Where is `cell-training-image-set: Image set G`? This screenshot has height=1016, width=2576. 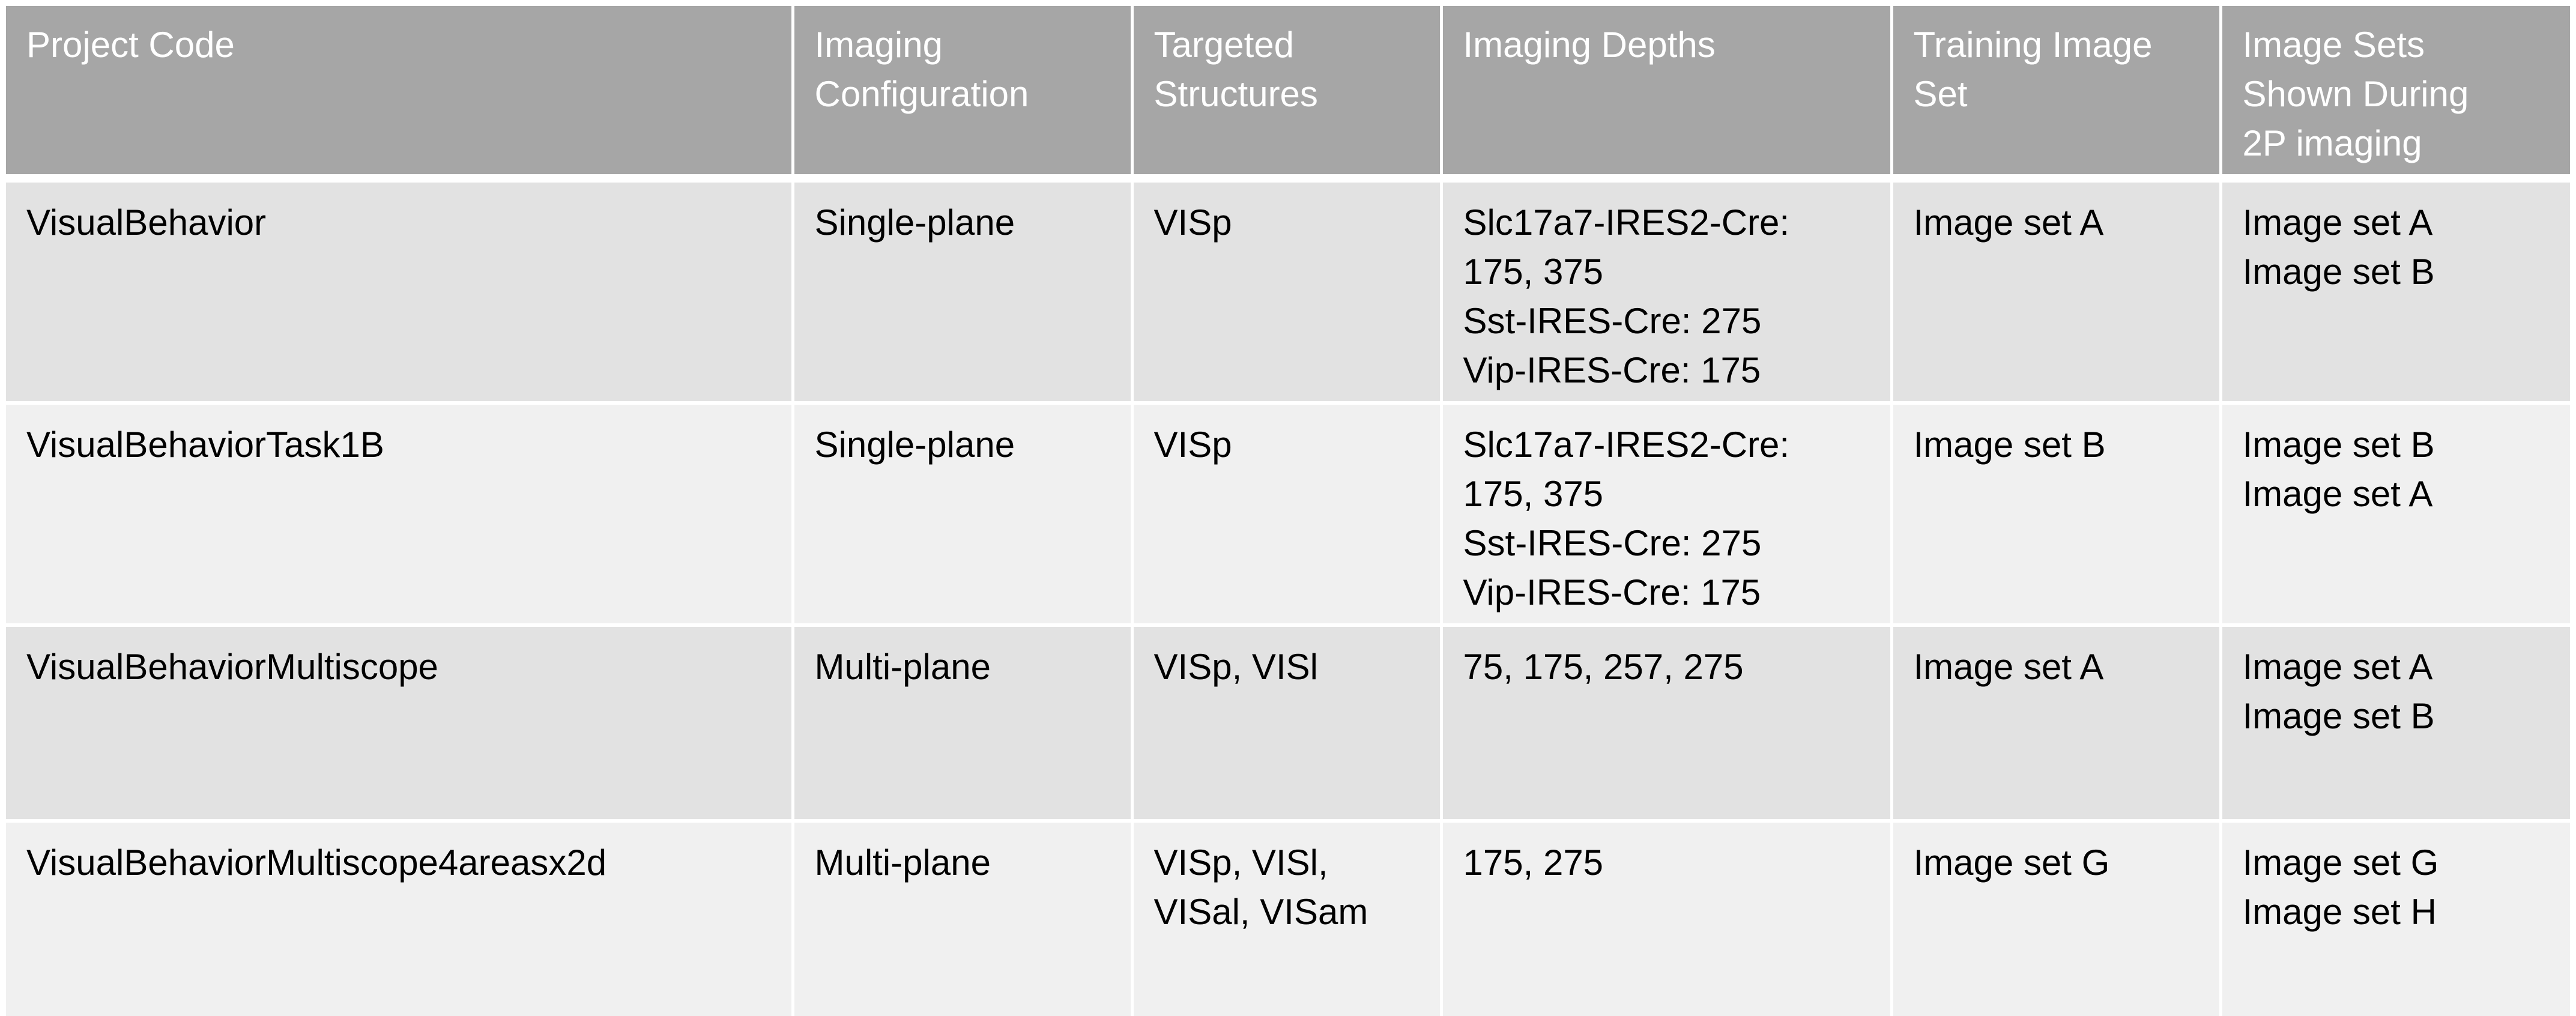 cell-training-image-set: Image set G is located at coordinates (2056, 918).